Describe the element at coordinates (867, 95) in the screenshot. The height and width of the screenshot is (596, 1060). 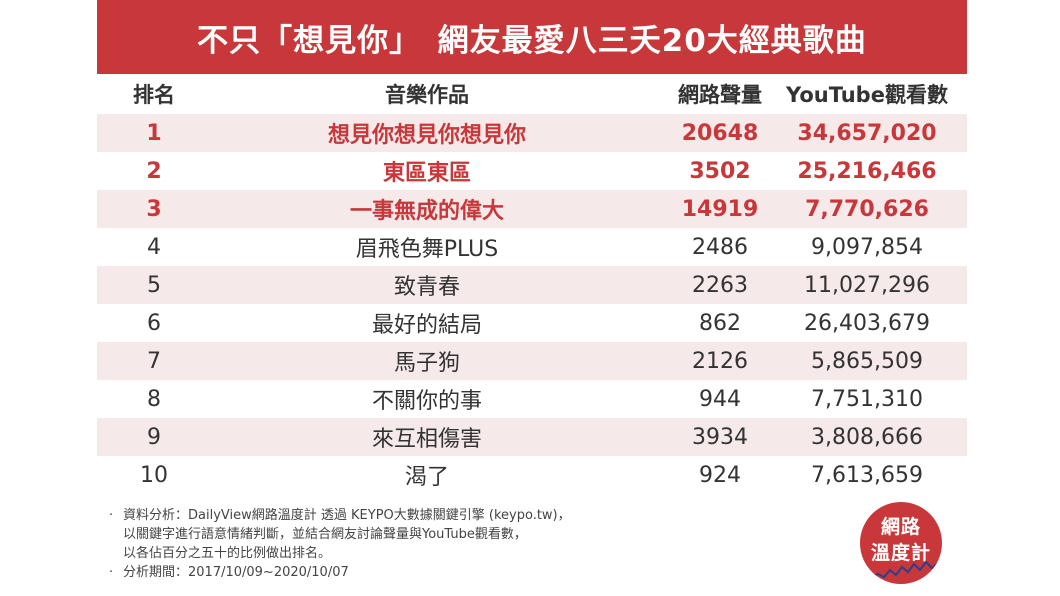
I see `header-views: YouTube觀看數` at that location.